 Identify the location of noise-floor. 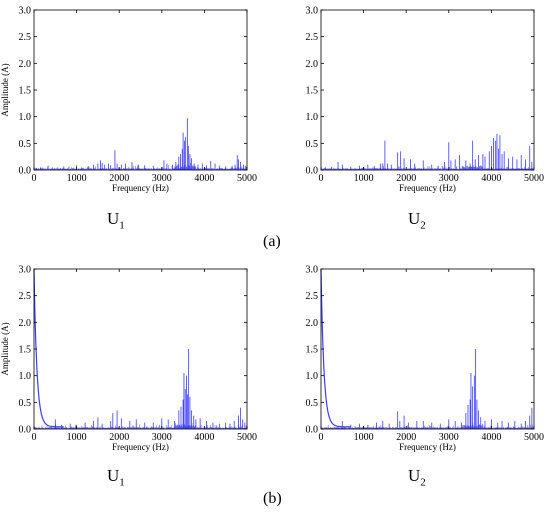
(140, 425).